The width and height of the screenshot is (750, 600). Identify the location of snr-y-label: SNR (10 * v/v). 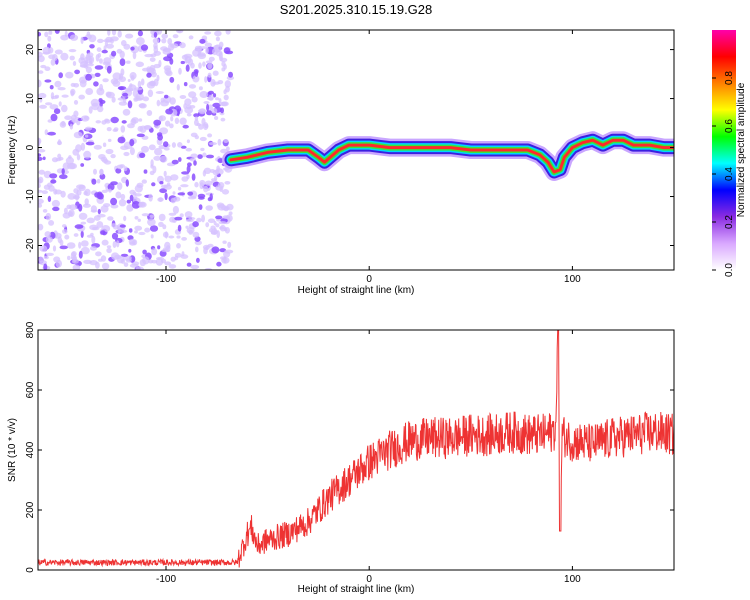
(12, 450).